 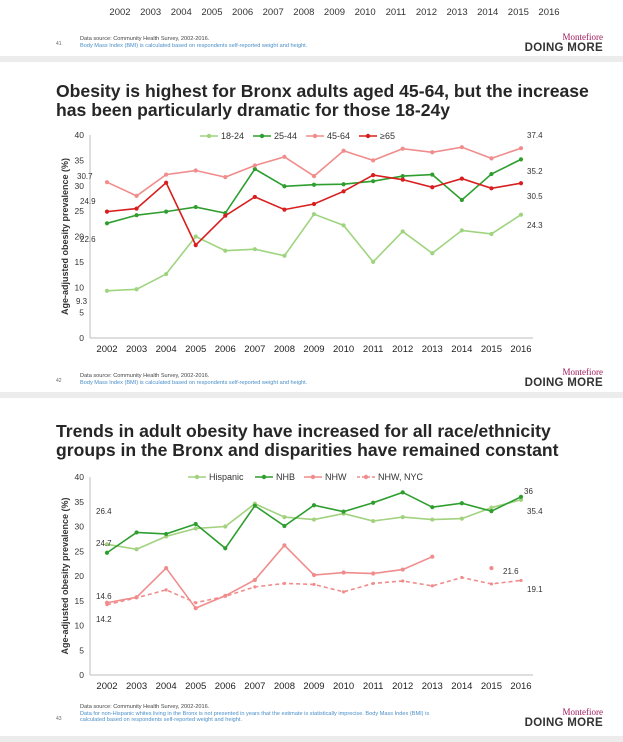 What do you see at coordinates (402, 349) in the screenshot?
I see `x-tick-label: 2012` at bounding box center [402, 349].